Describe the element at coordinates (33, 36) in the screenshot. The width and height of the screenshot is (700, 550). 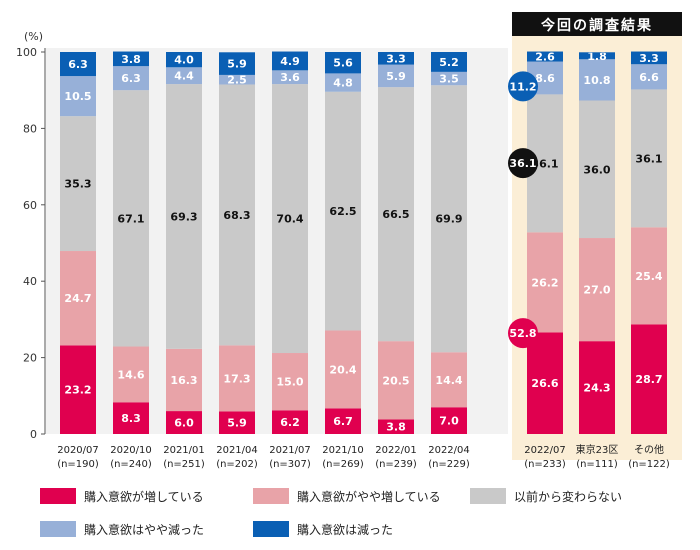
I see `y-axis-unit: (%)` at that location.